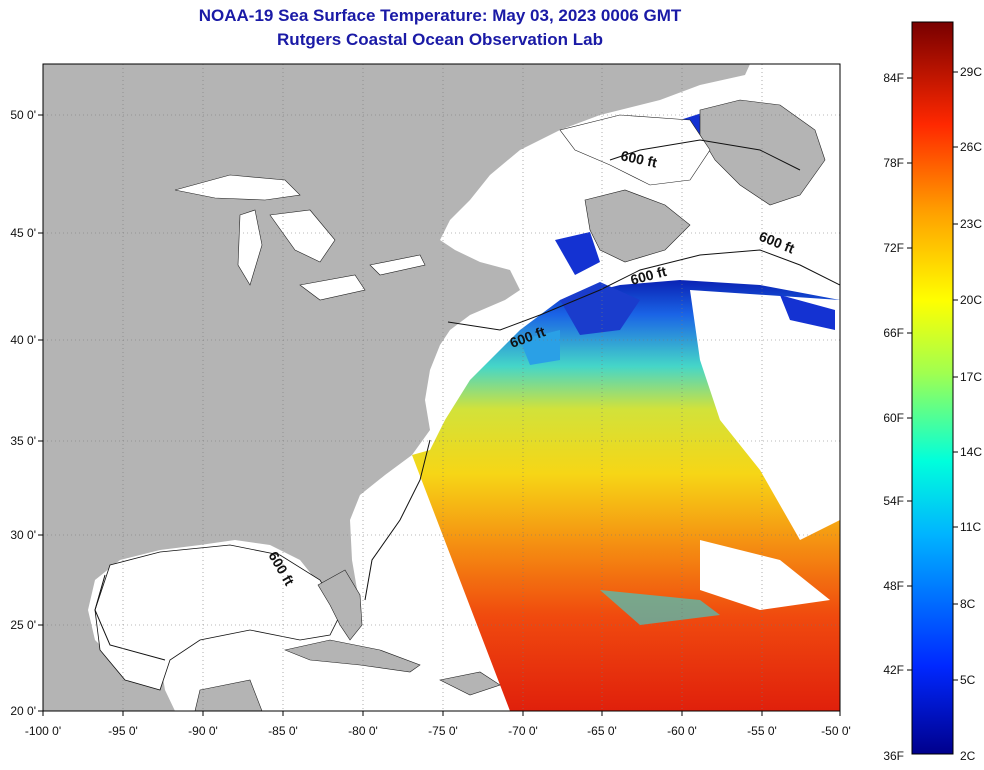 The height and width of the screenshot is (770, 984). Describe the element at coordinates (971, 377) in the screenshot. I see `colorbar-c-label: 17C` at that location.